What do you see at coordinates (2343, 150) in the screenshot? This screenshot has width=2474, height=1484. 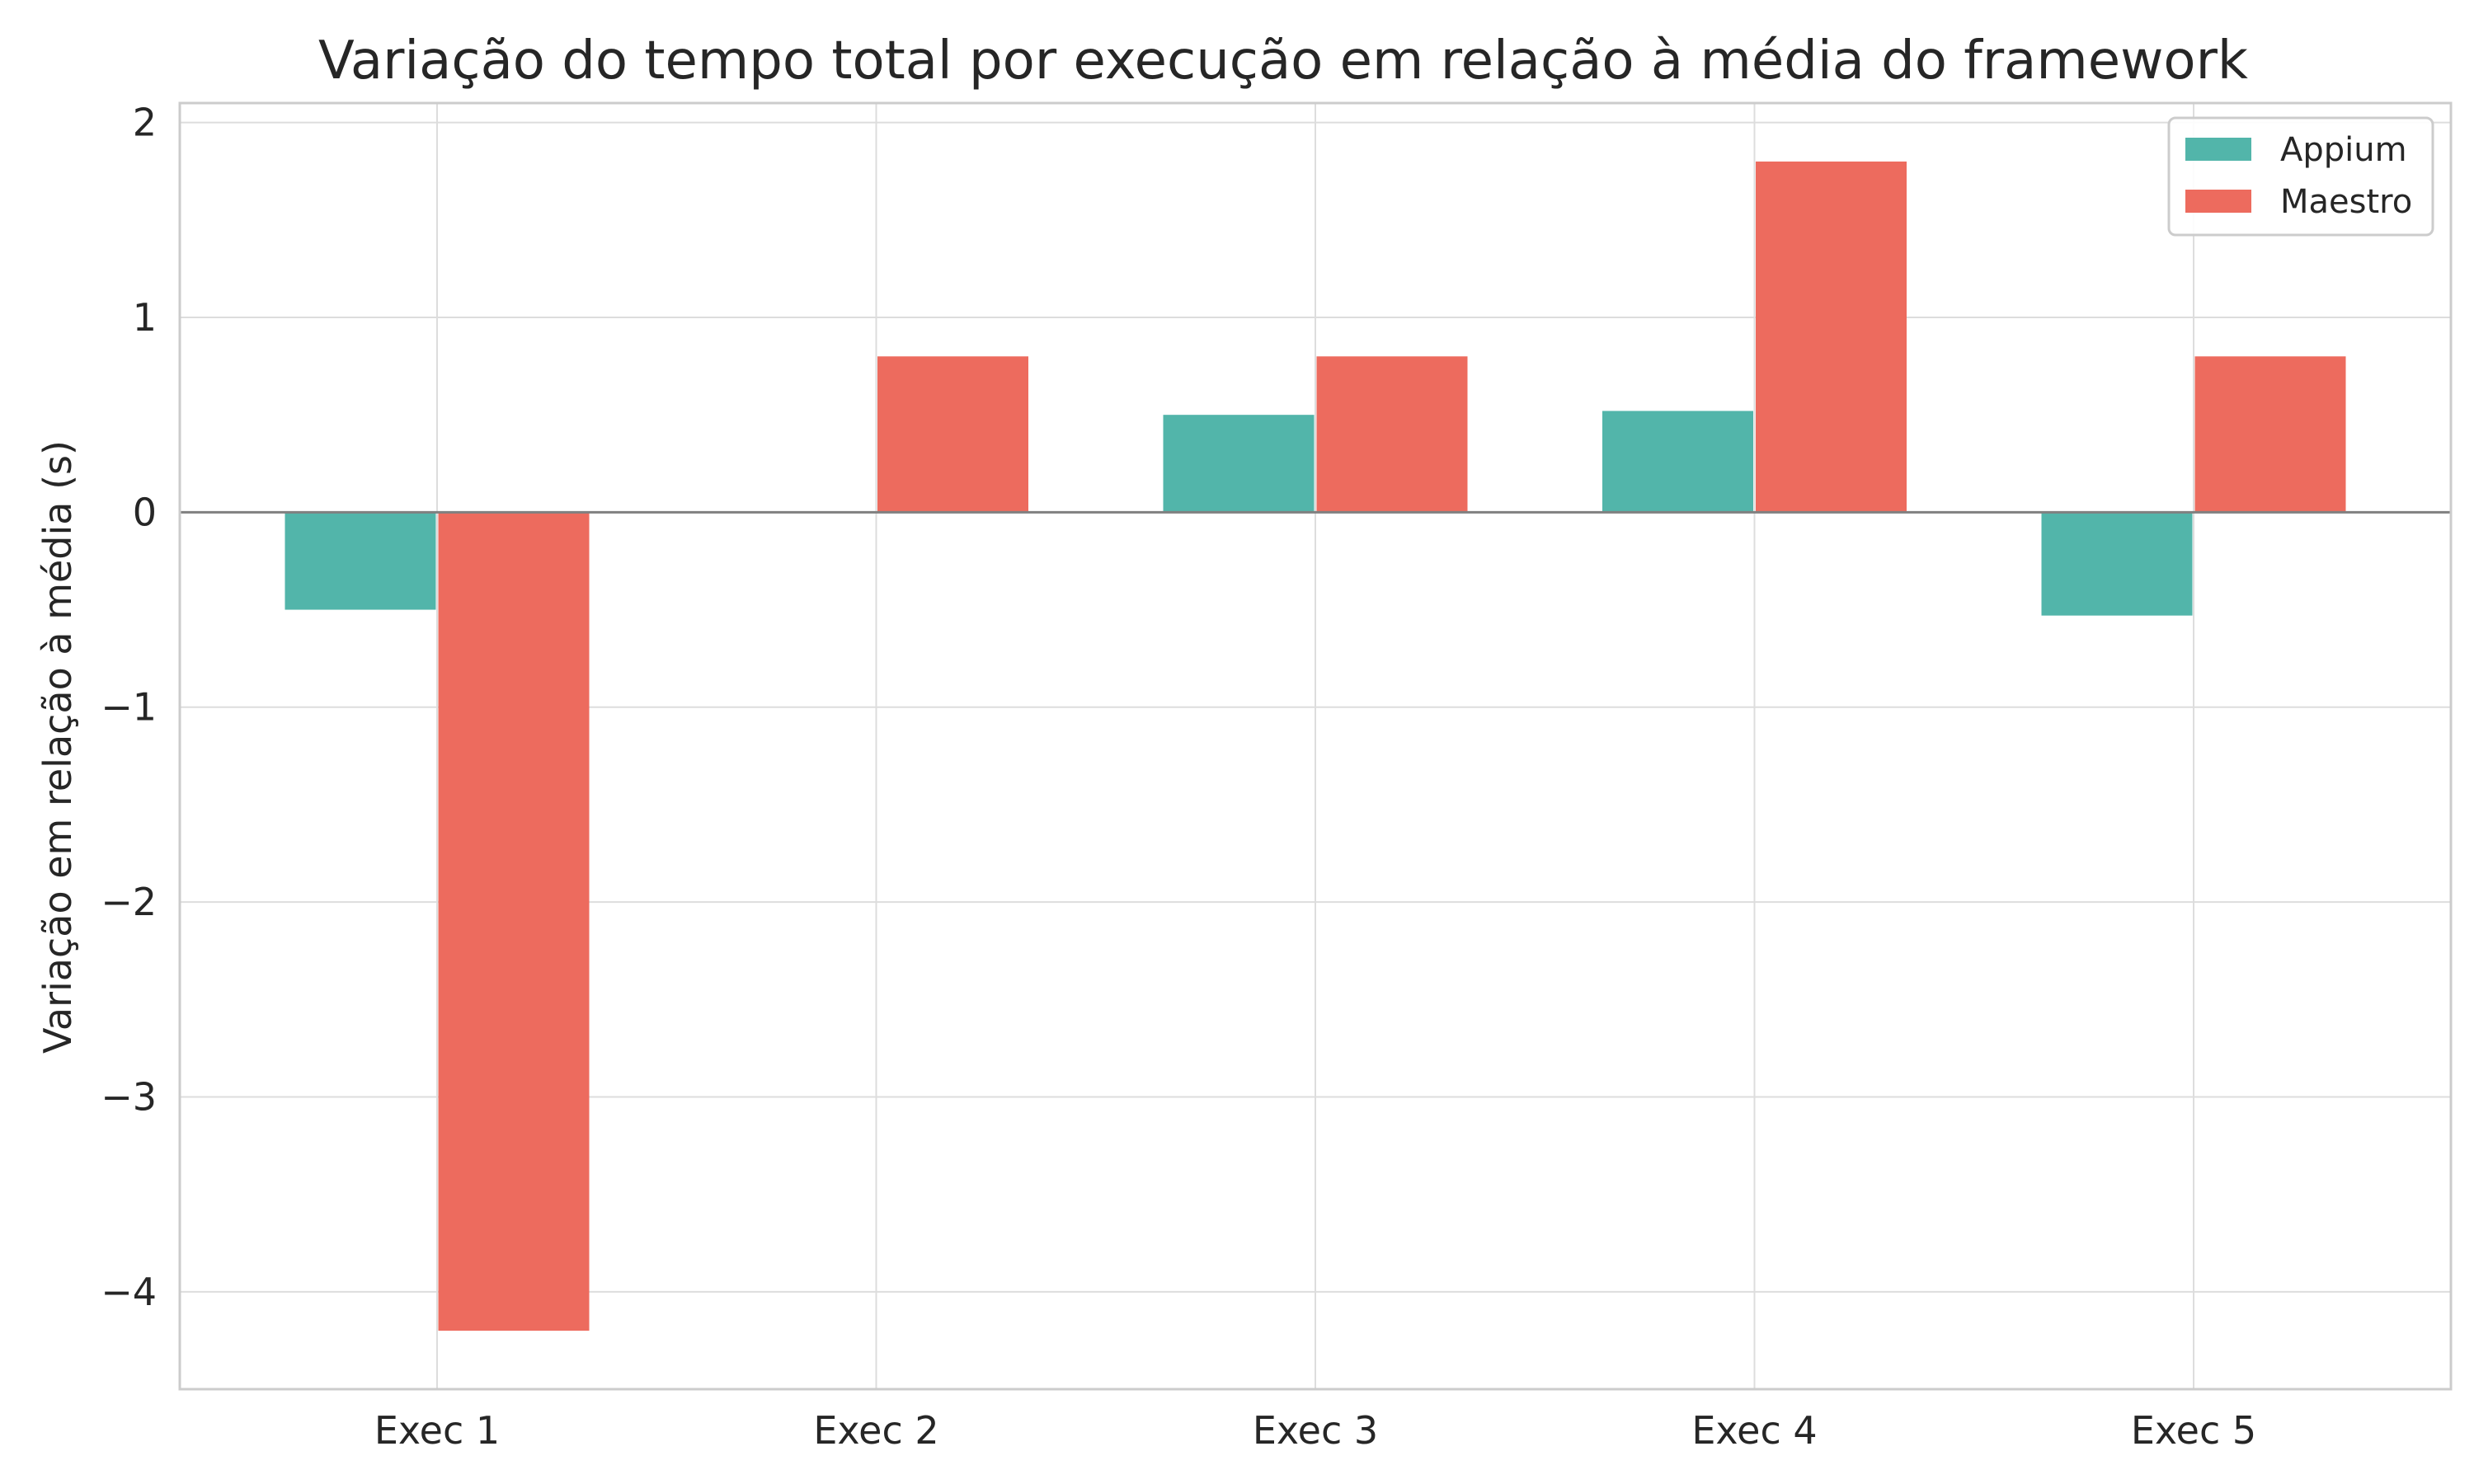 I see `legend-label-appium: Appium` at bounding box center [2343, 150].